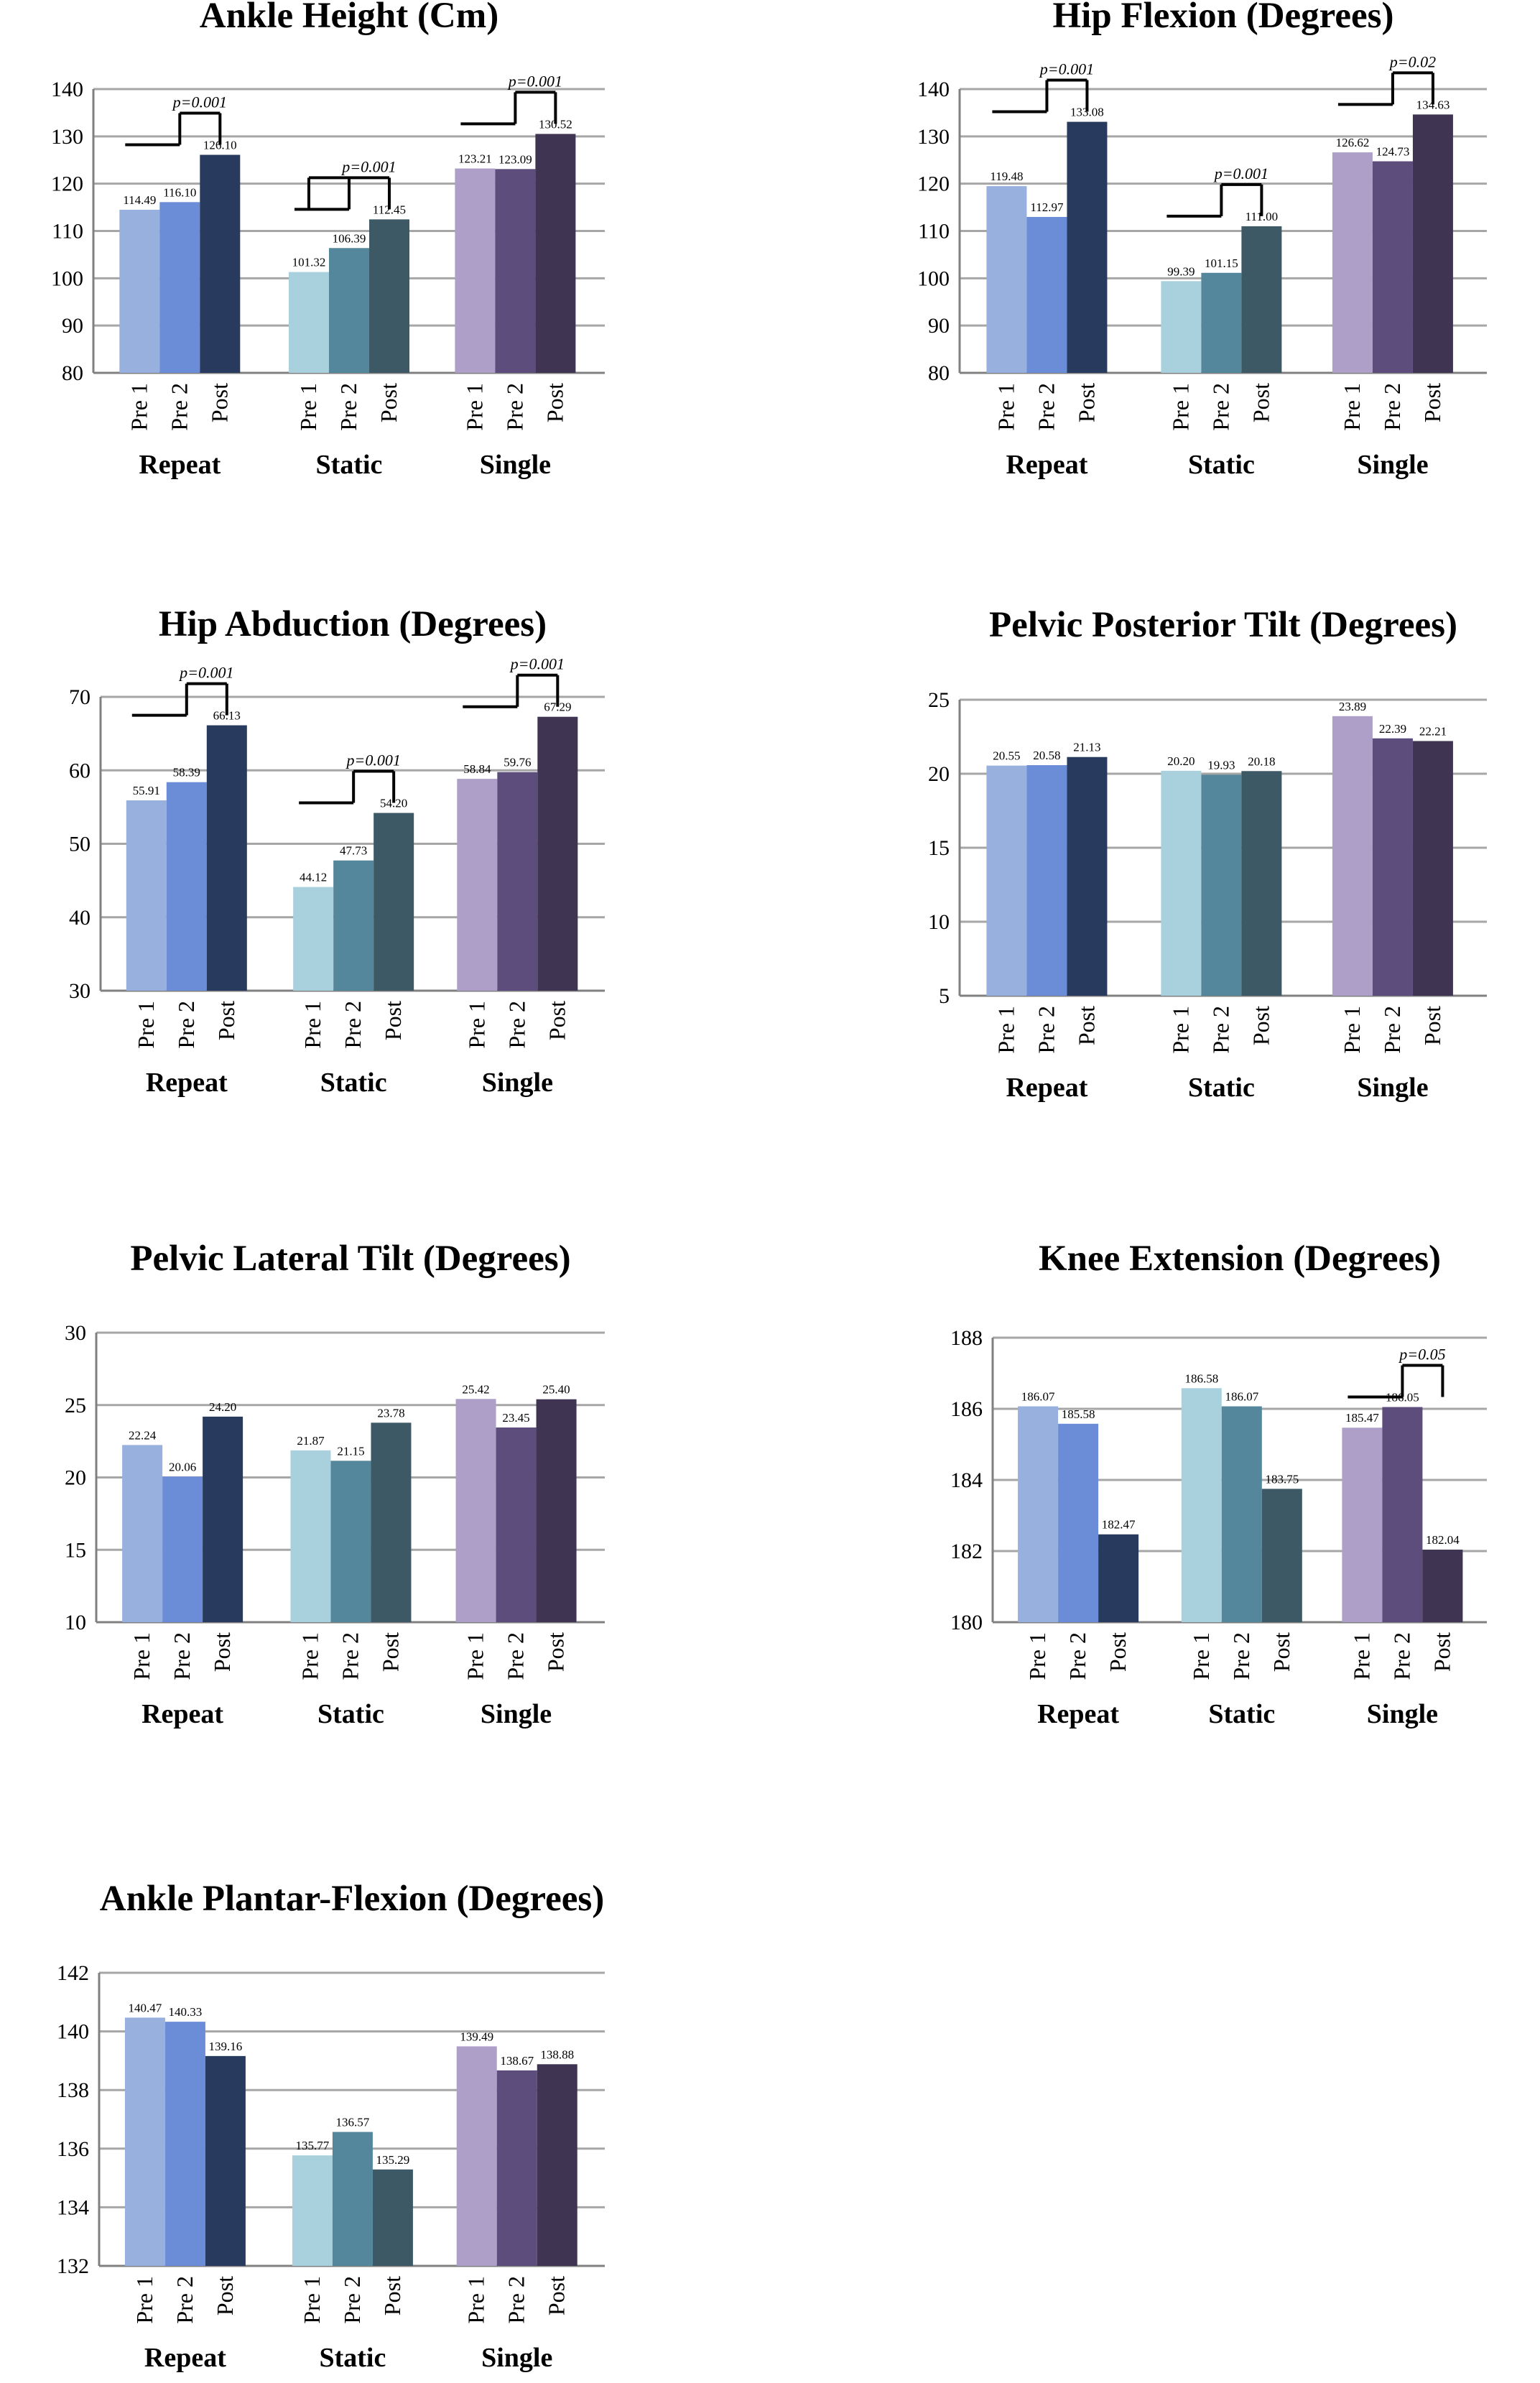  I want to click on data-label: 58.39, so click(186, 772).